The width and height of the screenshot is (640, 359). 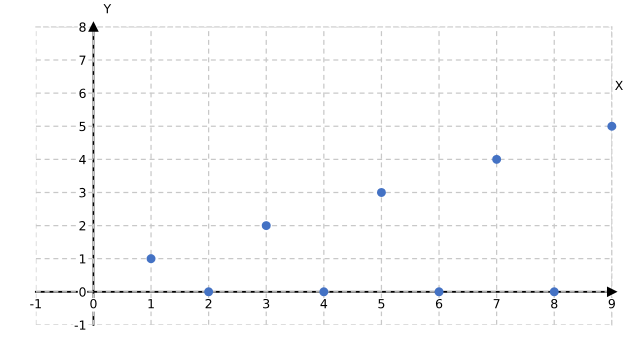 What do you see at coordinates (83, 60) in the screenshot?
I see `y-tick-label: 7` at bounding box center [83, 60].